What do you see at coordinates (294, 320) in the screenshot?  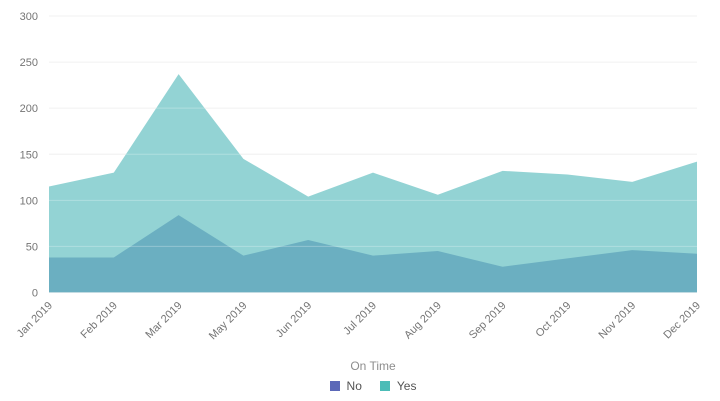 I see `x-tick-label-4: Jun 2019` at bounding box center [294, 320].